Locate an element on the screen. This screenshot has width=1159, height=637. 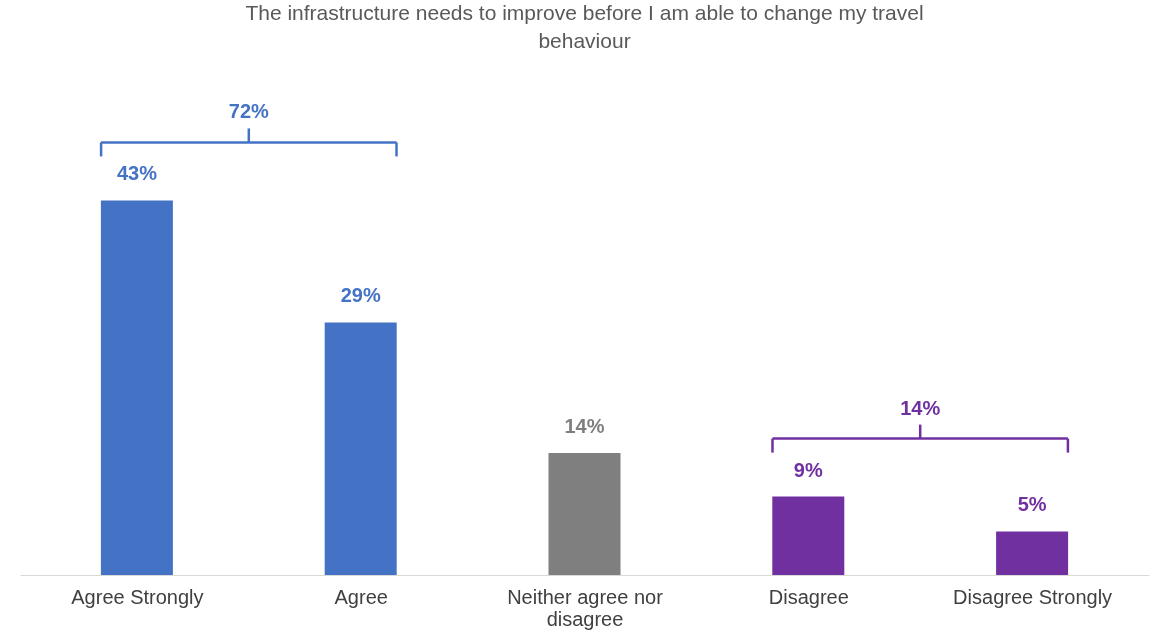
annotation: 14% is located at coordinates (920, 407).